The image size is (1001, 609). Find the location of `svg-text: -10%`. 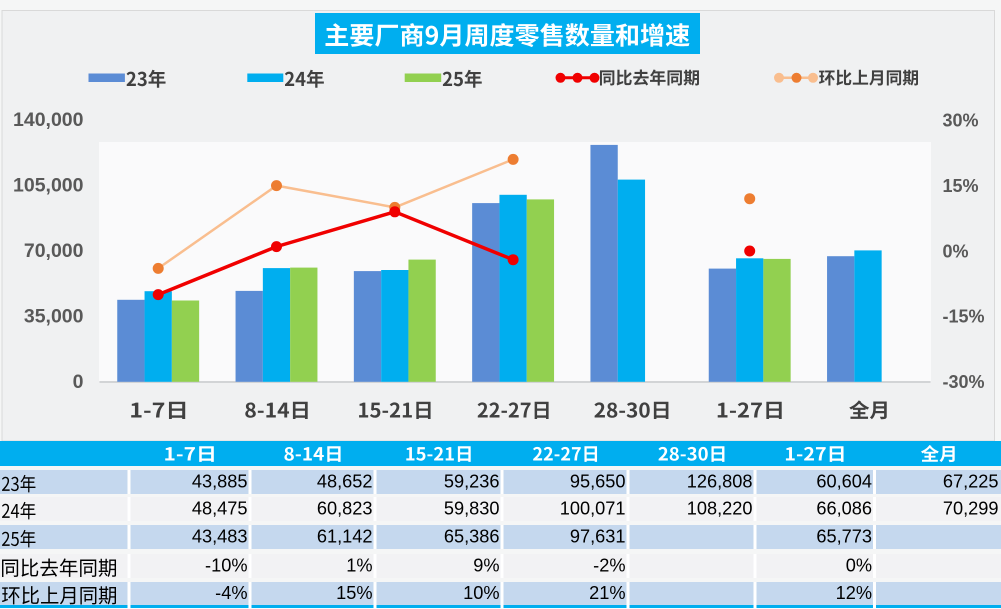

svg-text: -10% is located at coordinates (226, 565).